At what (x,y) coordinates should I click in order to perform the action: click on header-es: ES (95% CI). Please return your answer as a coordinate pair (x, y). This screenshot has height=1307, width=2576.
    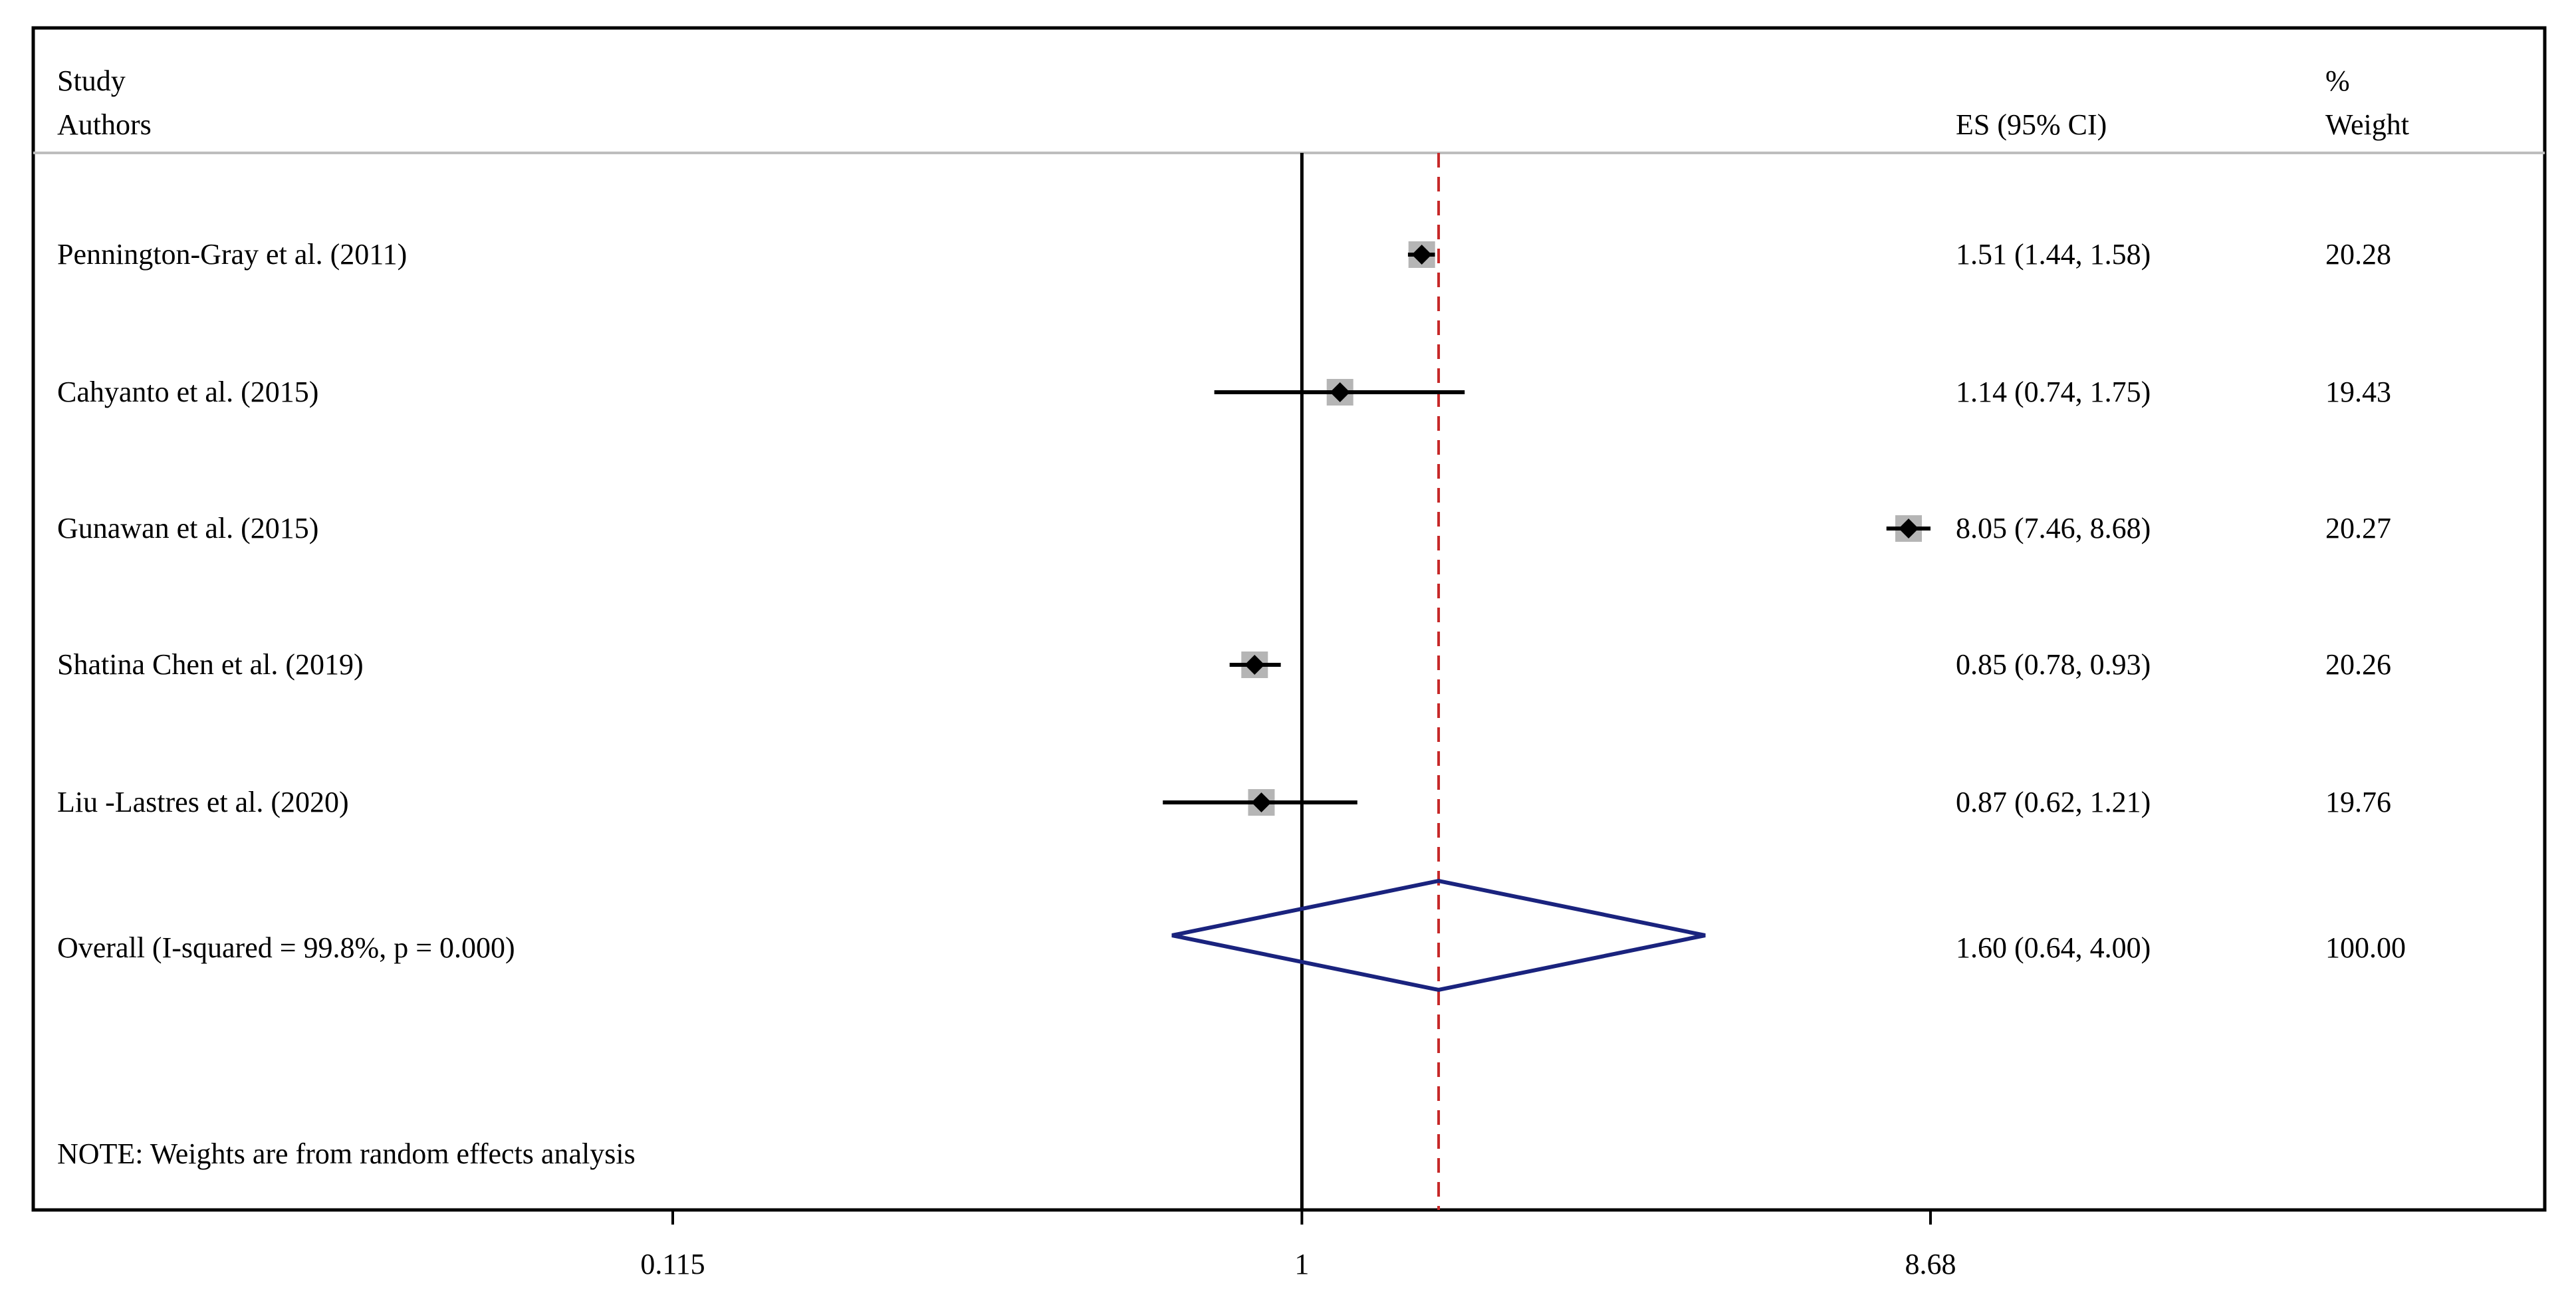
    Looking at the image, I should click on (2031, 124).